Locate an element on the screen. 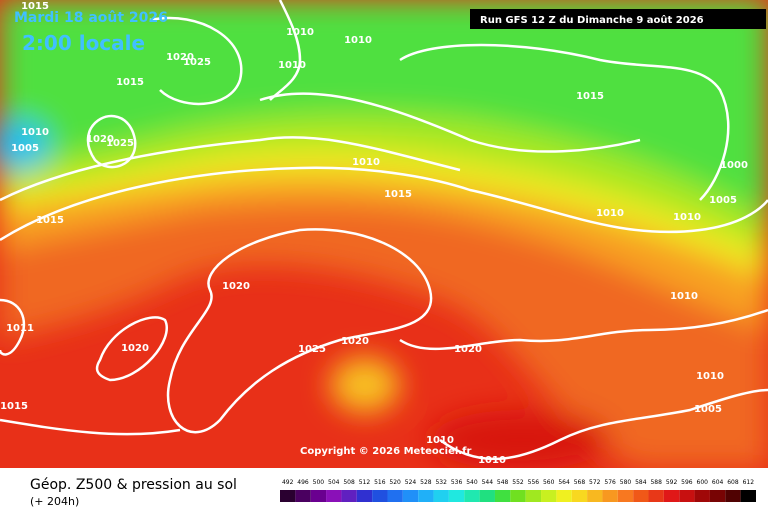 The image size is (768, 512). scale-label: 508 is located at coordinates (349, 482).